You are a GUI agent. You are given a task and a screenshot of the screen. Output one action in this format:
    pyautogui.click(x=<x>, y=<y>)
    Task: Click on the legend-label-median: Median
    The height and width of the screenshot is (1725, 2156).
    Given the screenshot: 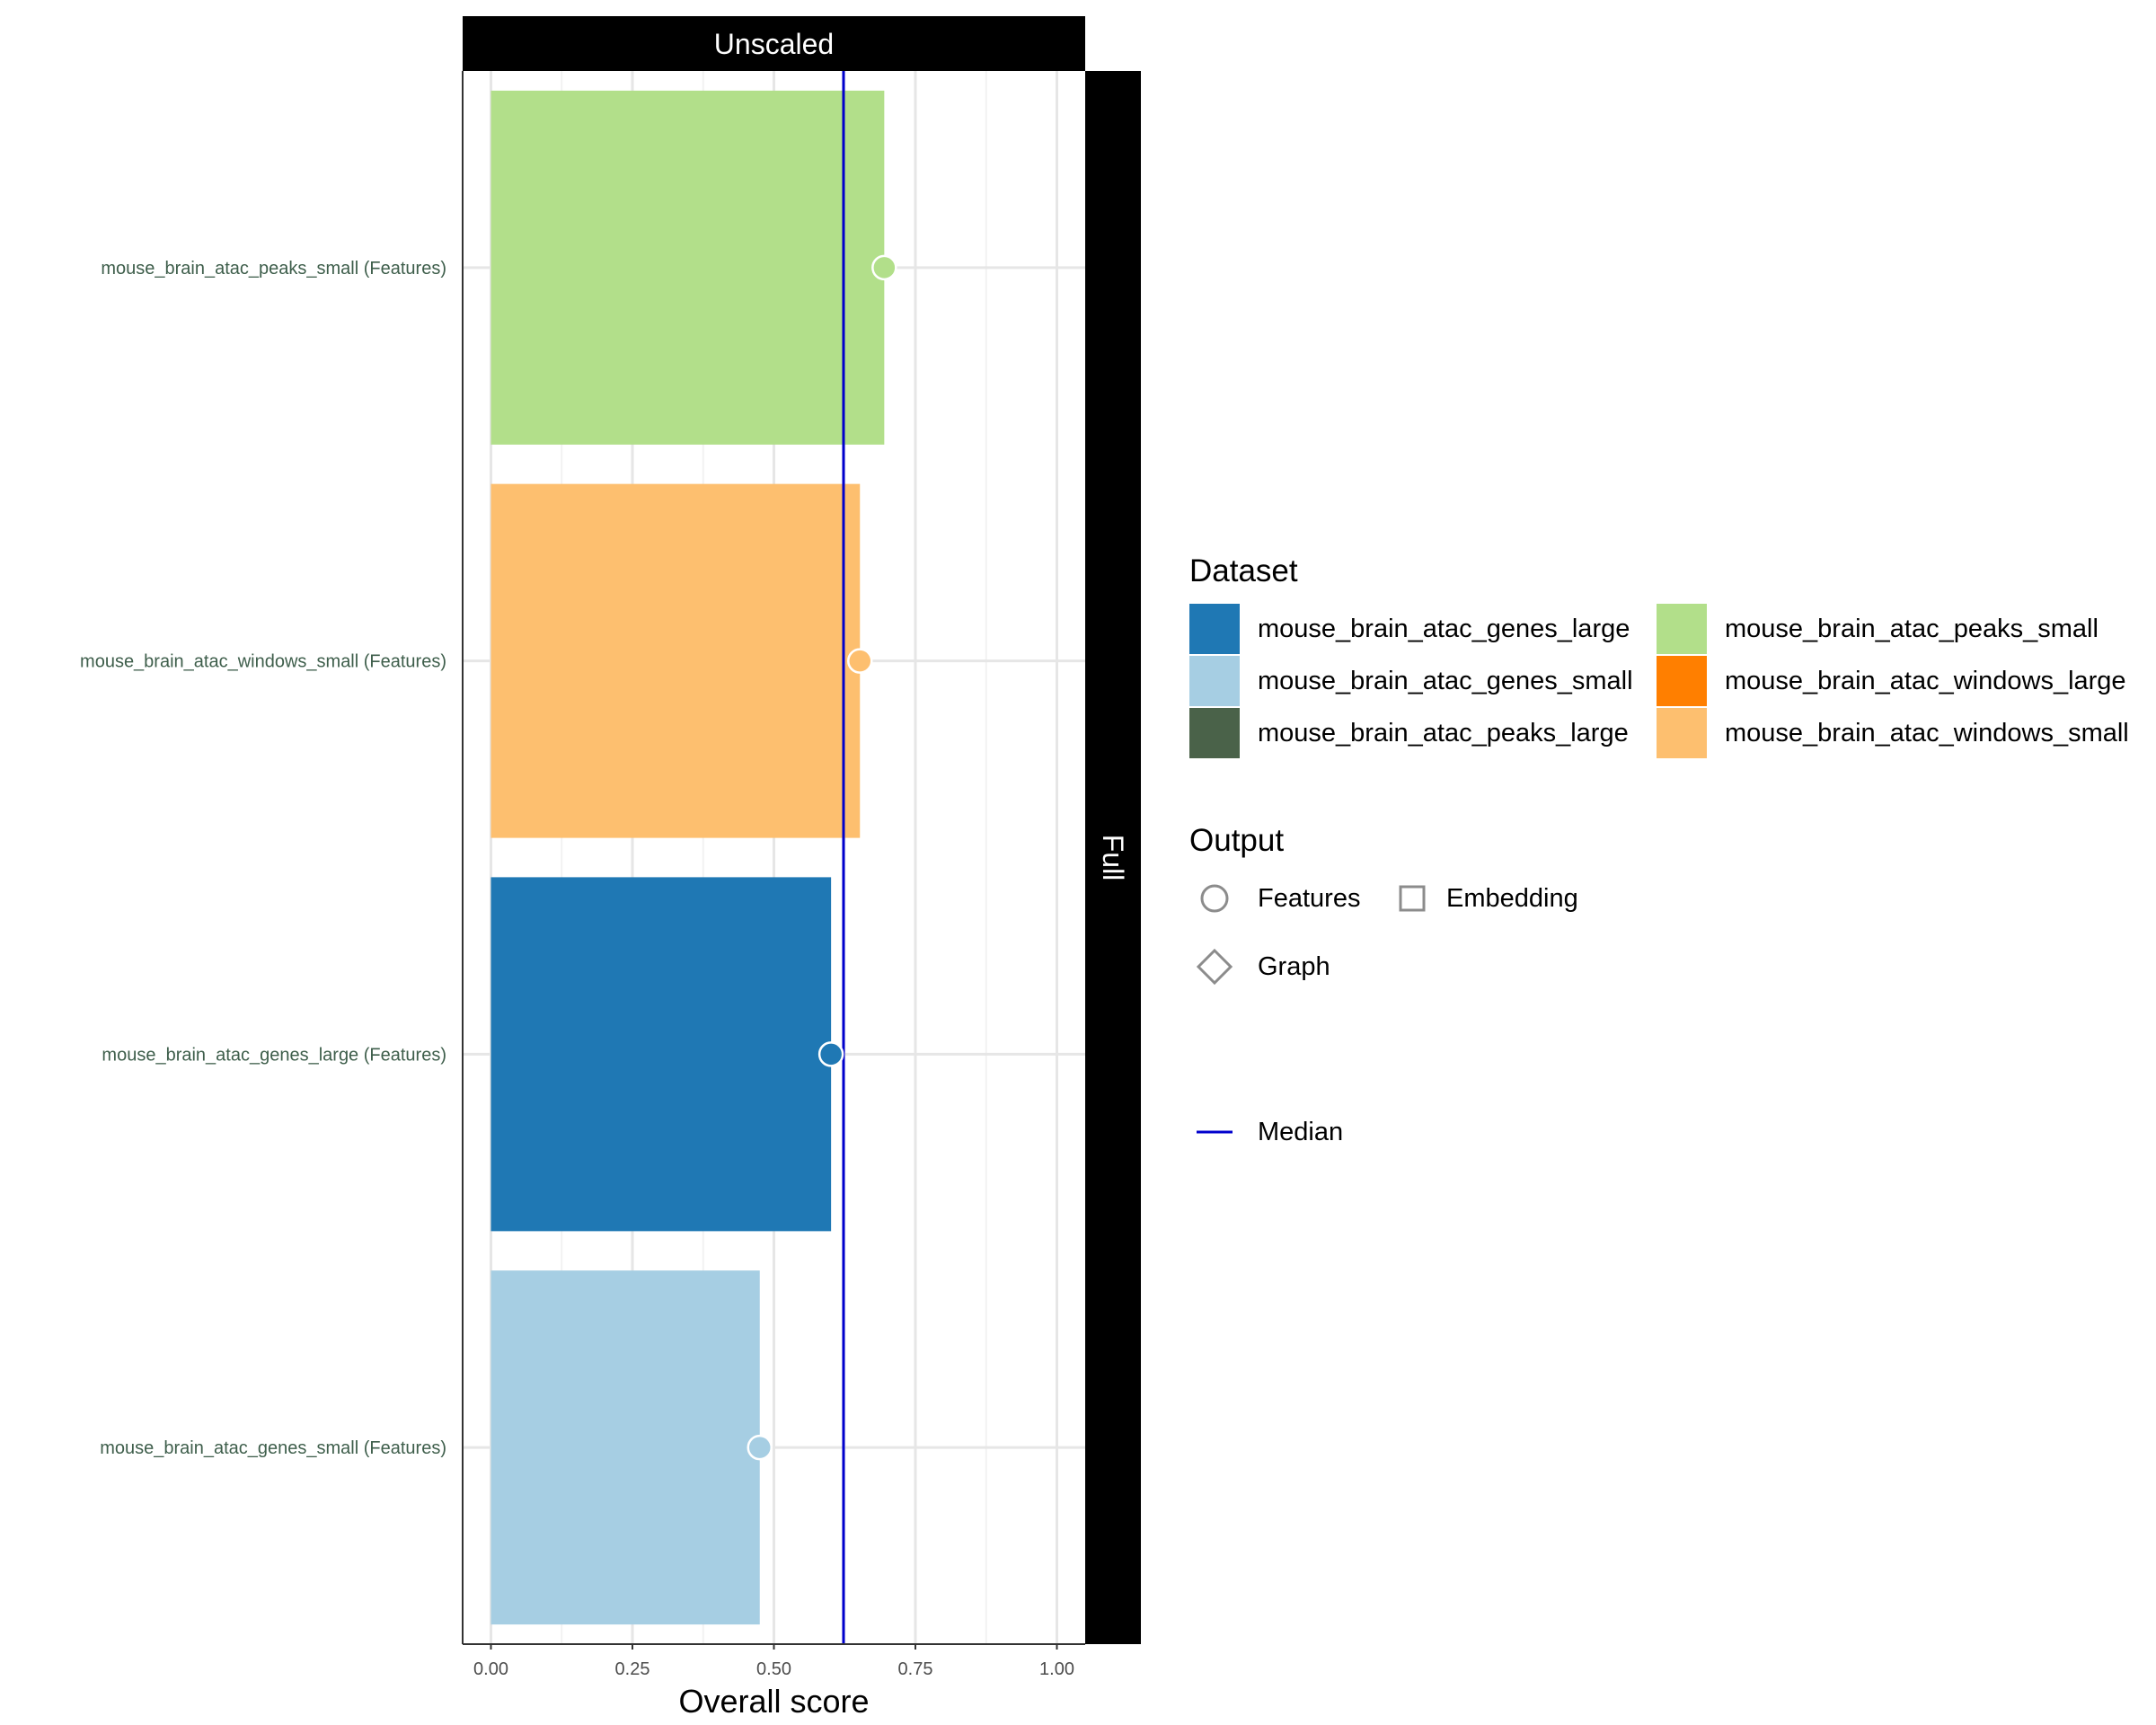 What is the action you would take?
    pyautogui.click(x=1301, y=1132)
    